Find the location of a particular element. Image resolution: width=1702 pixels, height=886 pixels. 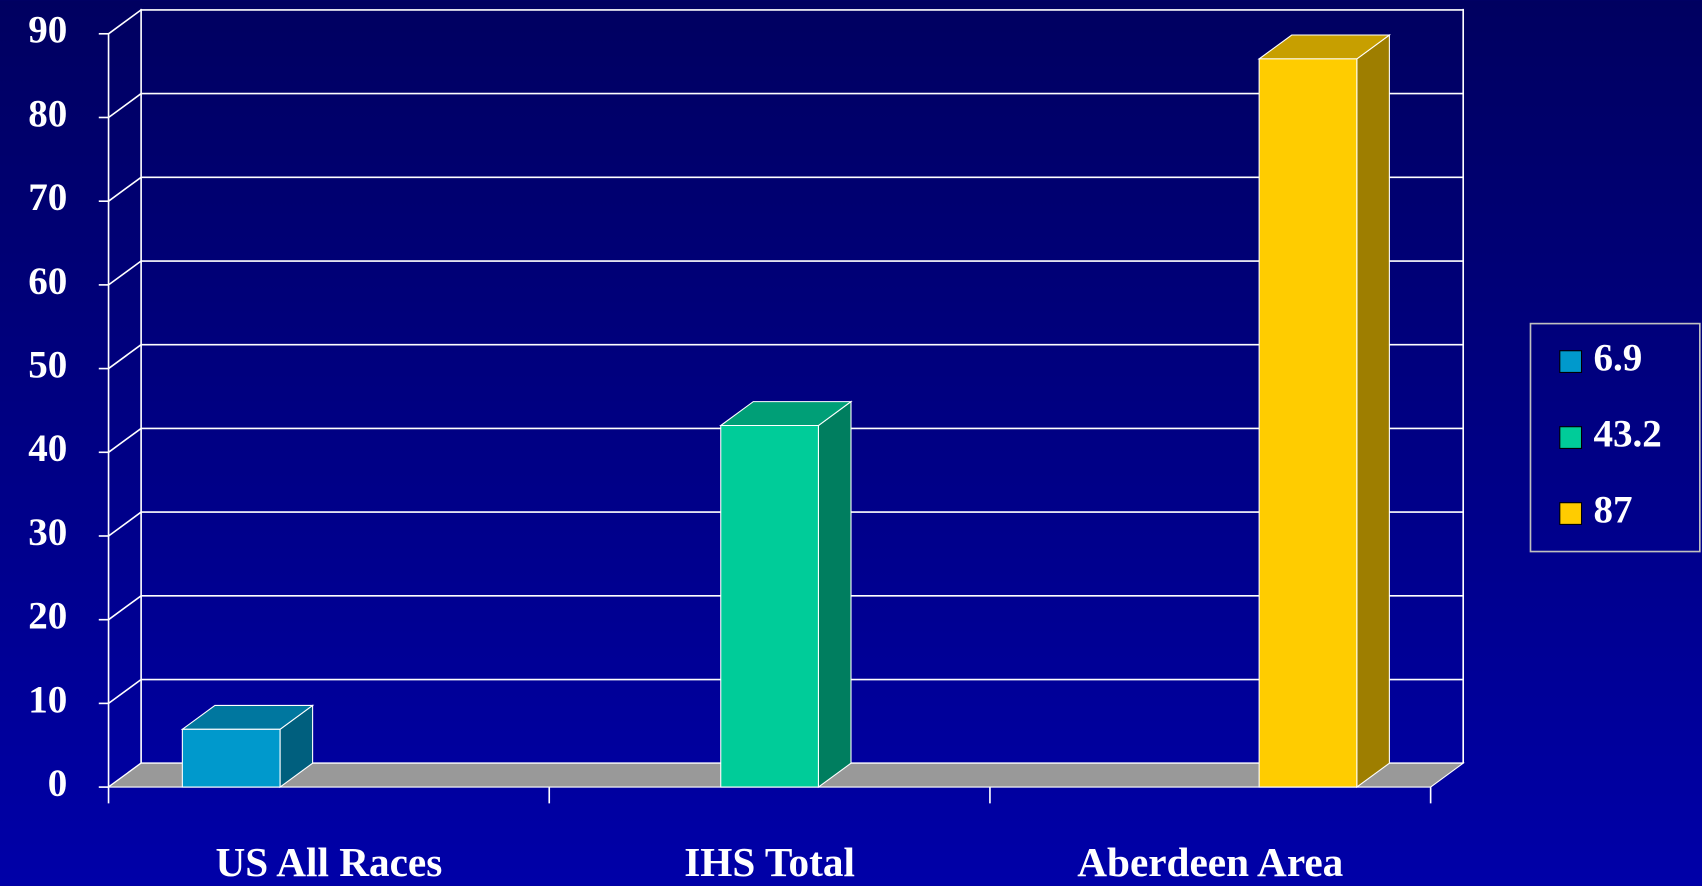

y-tick-label: 90 is located at coordinates (47, 30).